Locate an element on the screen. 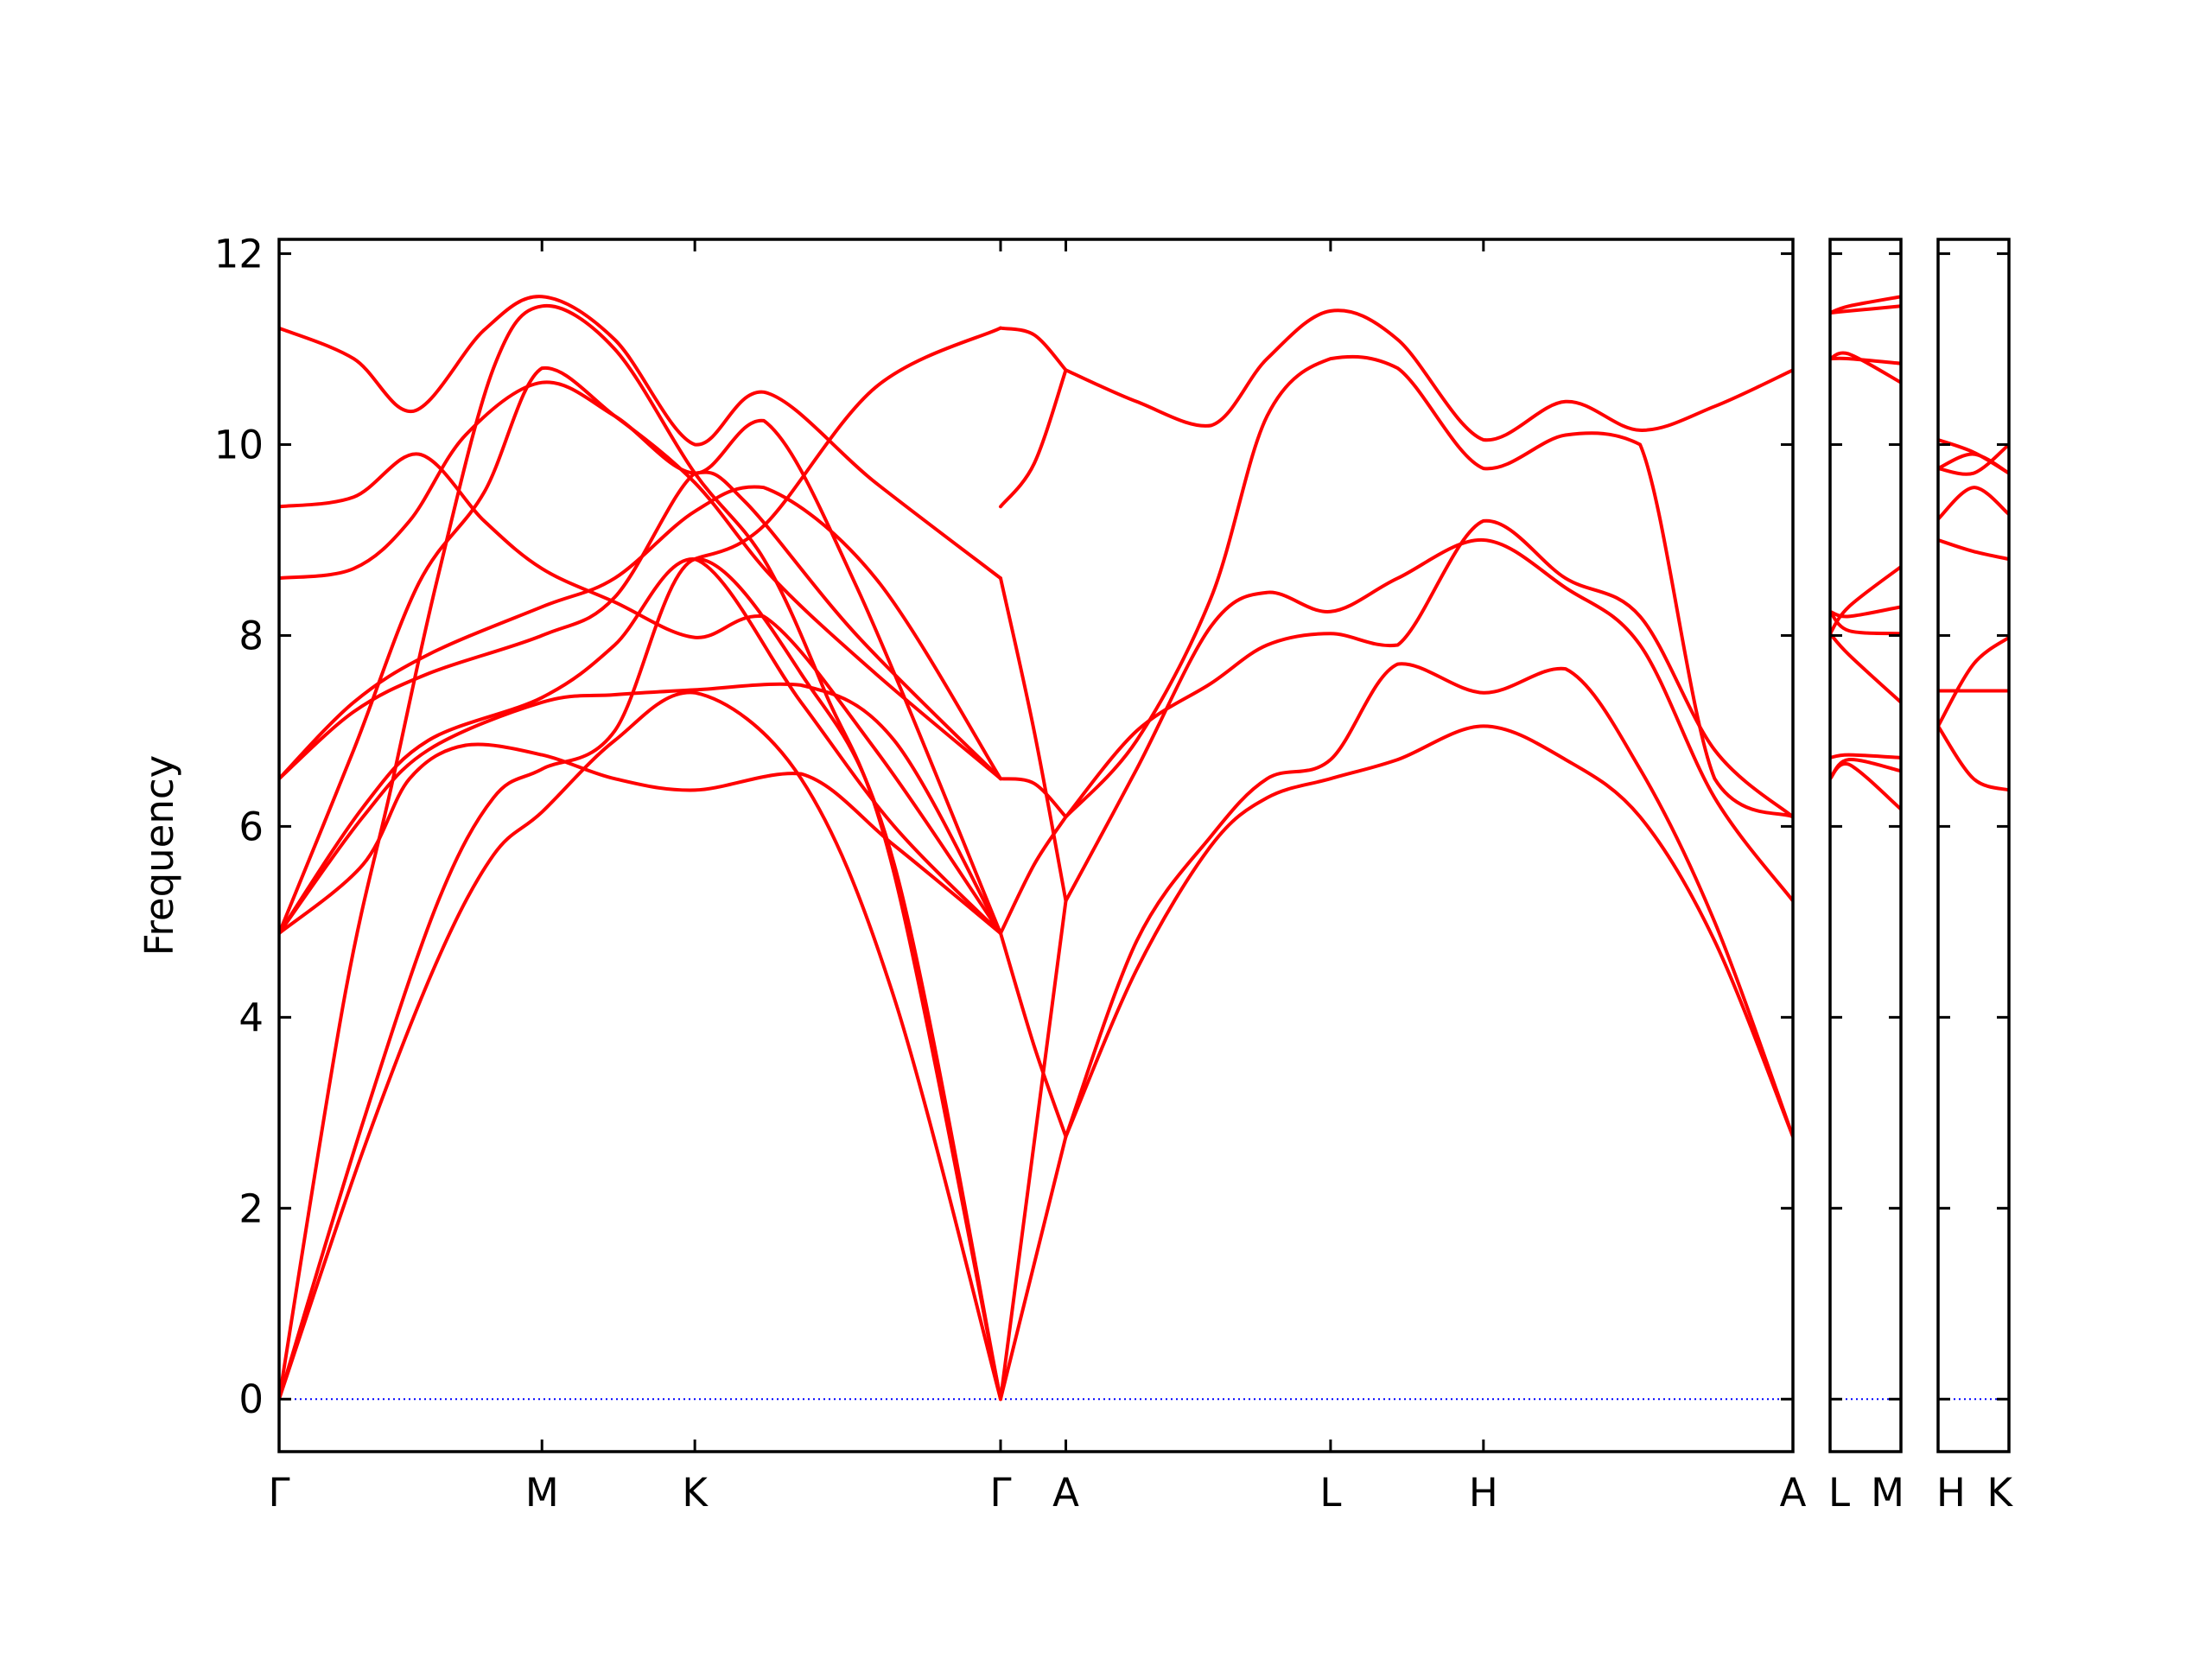  y-axis-label: Frequency is located at coordinates (159, 855).